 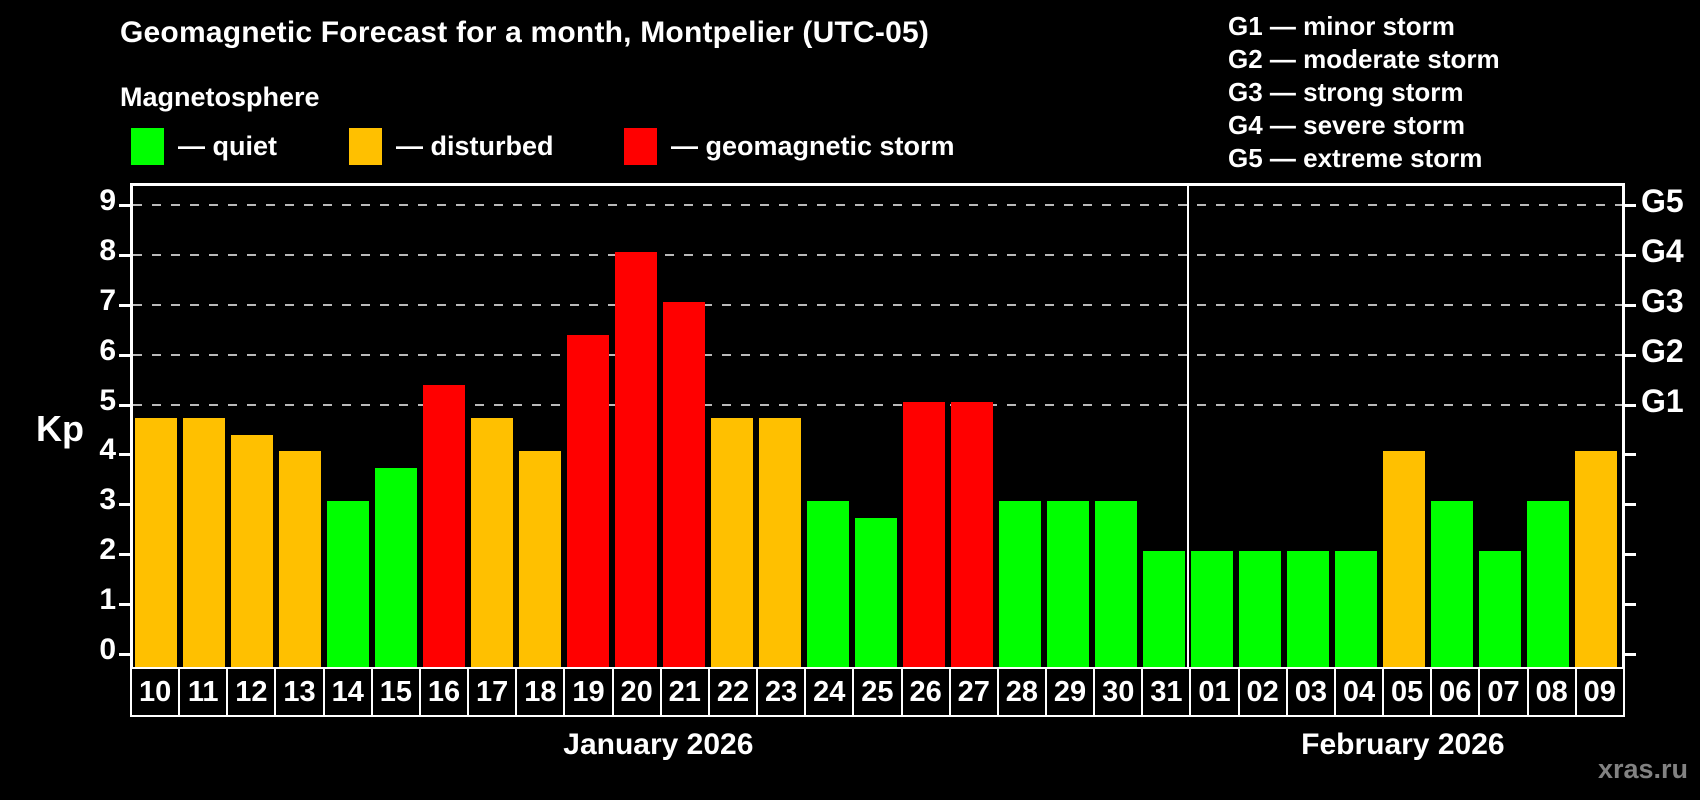 What do you see at coordinates (1408, 692) in the screenshot?
I see `day-cell-05: 05` at bounding box center [1408, 692].